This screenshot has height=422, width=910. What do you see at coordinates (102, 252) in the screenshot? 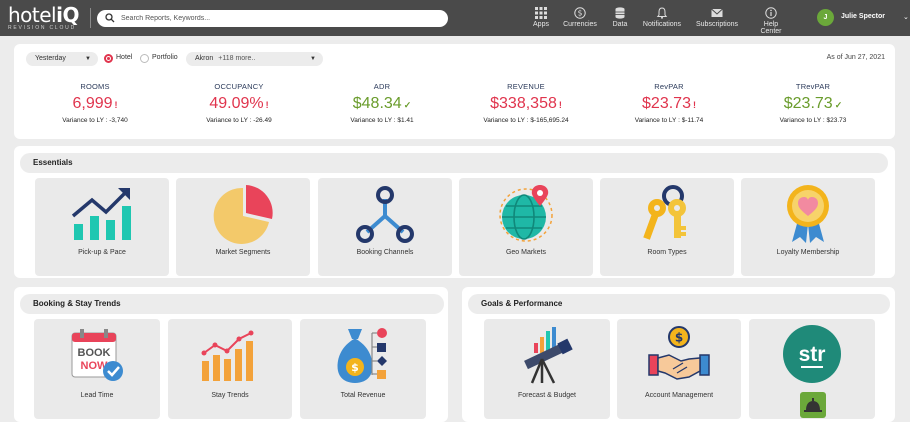
I see `tile-label: Pick-up & Pace` at bounding box center [102, 252].